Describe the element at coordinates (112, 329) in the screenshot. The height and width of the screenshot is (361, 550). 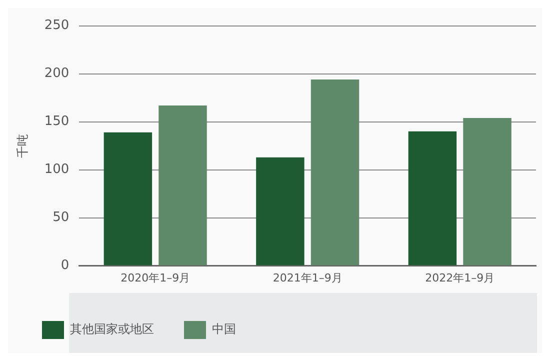
I see `legend-label: 其他国家或地区` at that location.